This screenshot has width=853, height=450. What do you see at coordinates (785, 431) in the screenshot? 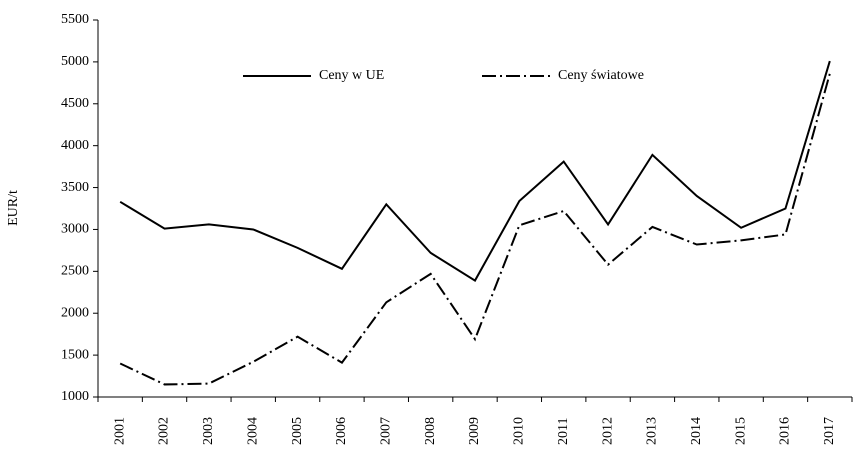
I see `x-tick-label: 2016` at bounding box center [785, 431].